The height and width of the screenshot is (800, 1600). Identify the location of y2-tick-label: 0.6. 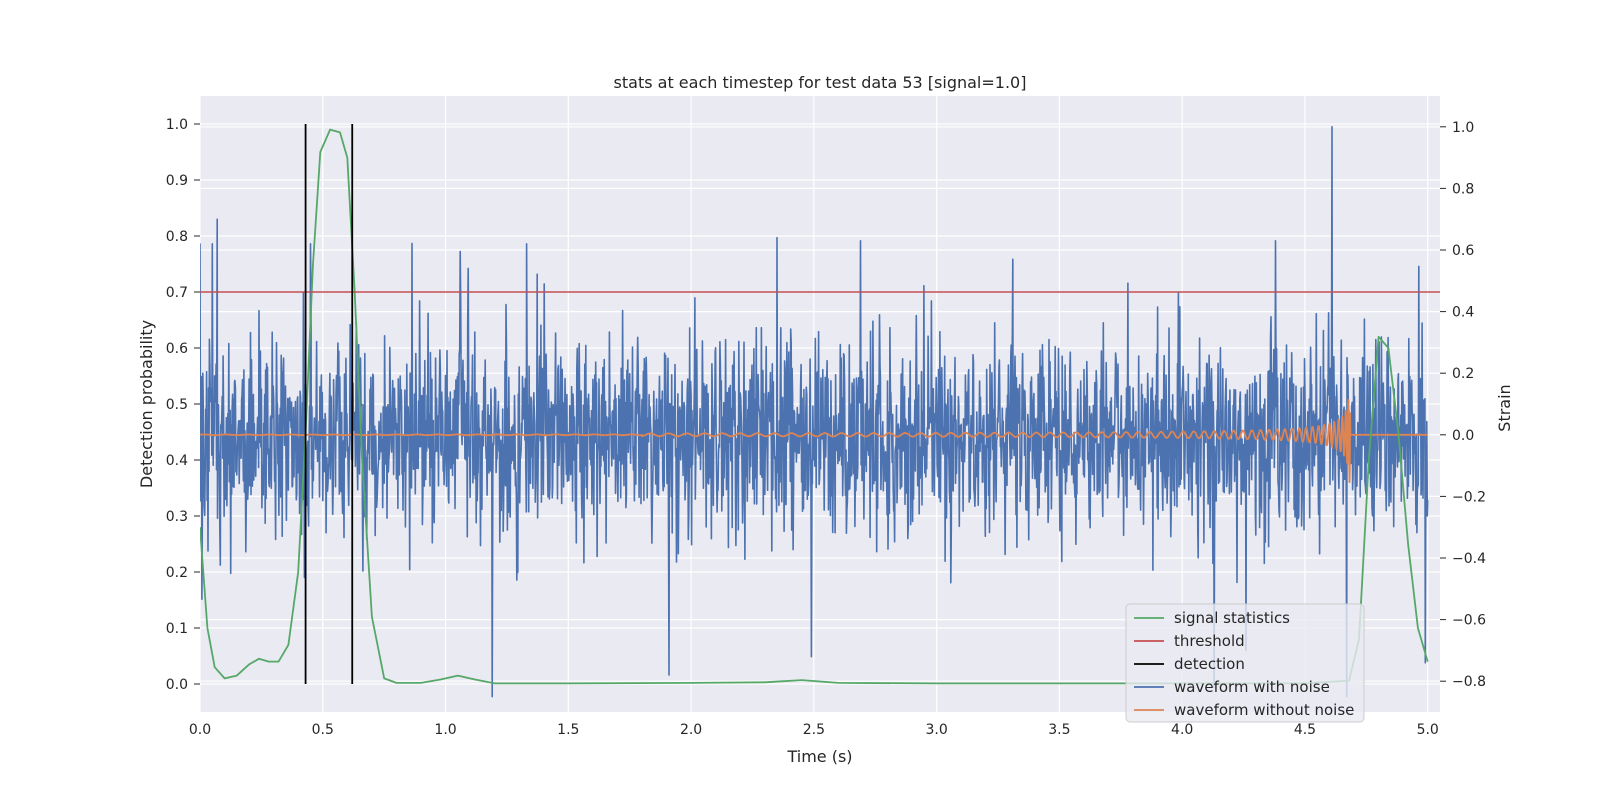
(1463, 251).